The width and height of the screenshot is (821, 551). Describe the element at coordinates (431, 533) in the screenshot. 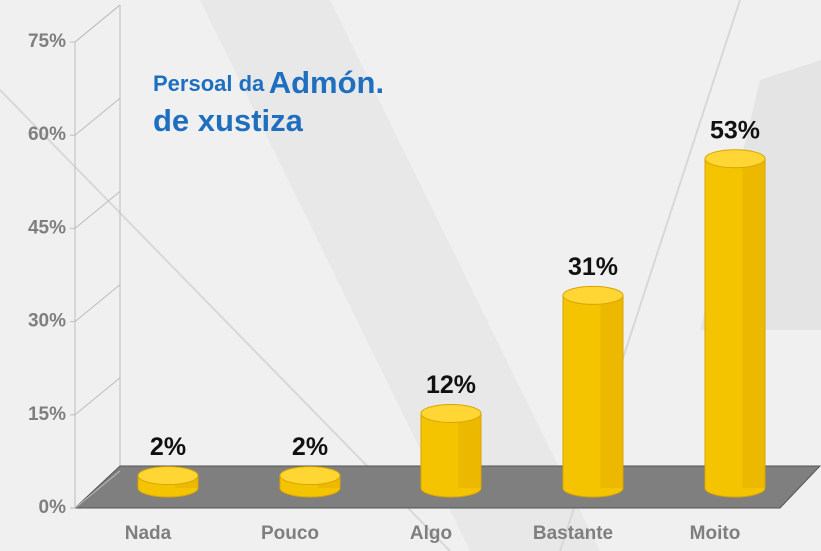

I see `x-tick-label: Algo` at that location.